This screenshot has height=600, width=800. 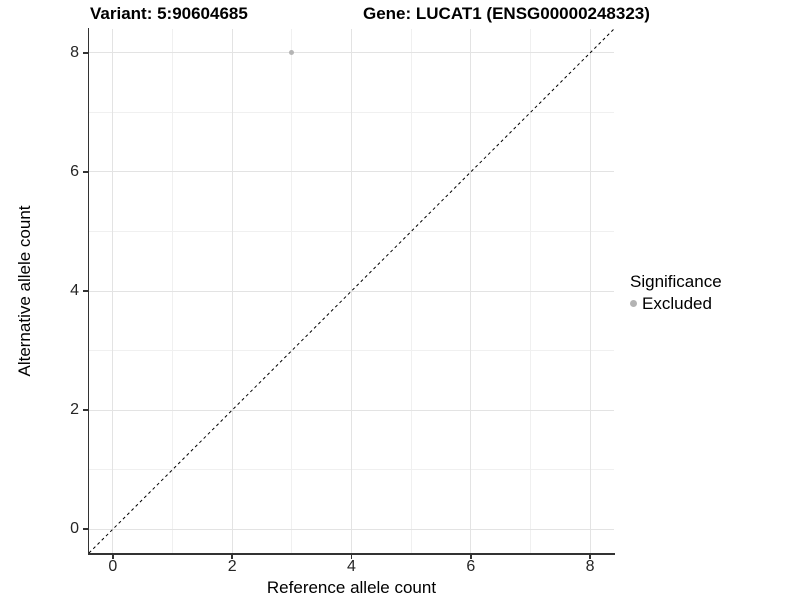 I want to click on x-axis-line, so click(x=351, y=554).